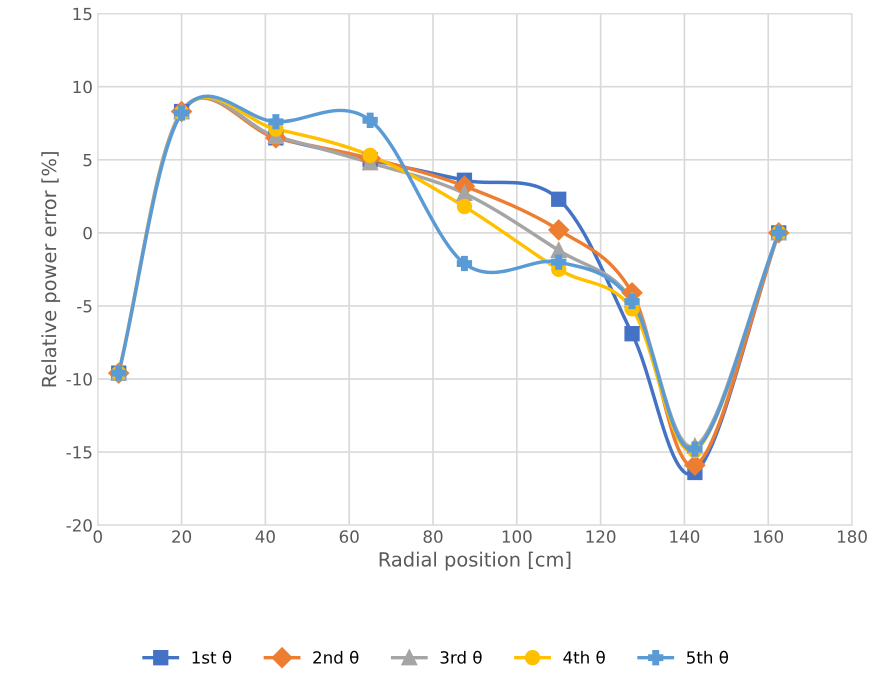 The height and width of the screenshot is (682, 873). What do you see at coordinates (98, 536) in the screenshot?
I see `x-tick-label: 0` at bounding box center [98, 536].